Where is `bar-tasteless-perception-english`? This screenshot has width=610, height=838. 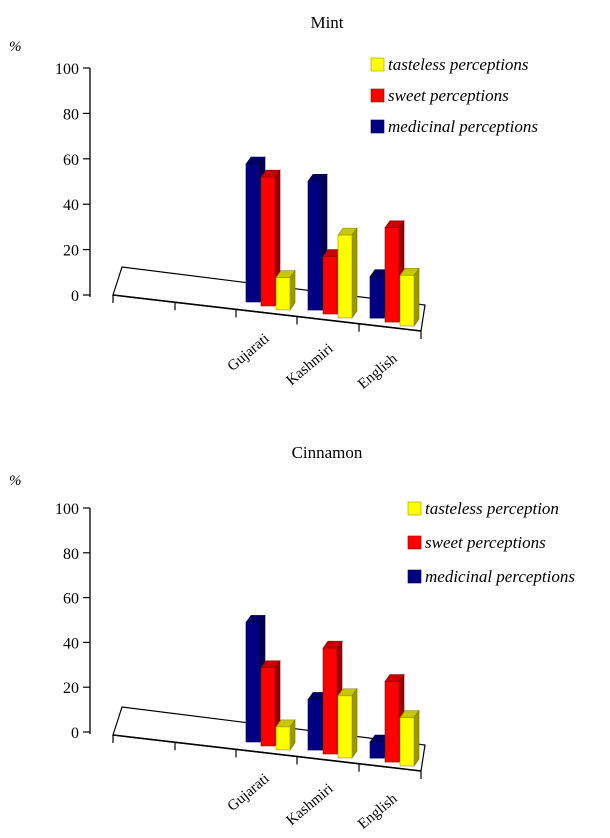 bar-tasteless-perception-english is located at coordinates (409, 738).